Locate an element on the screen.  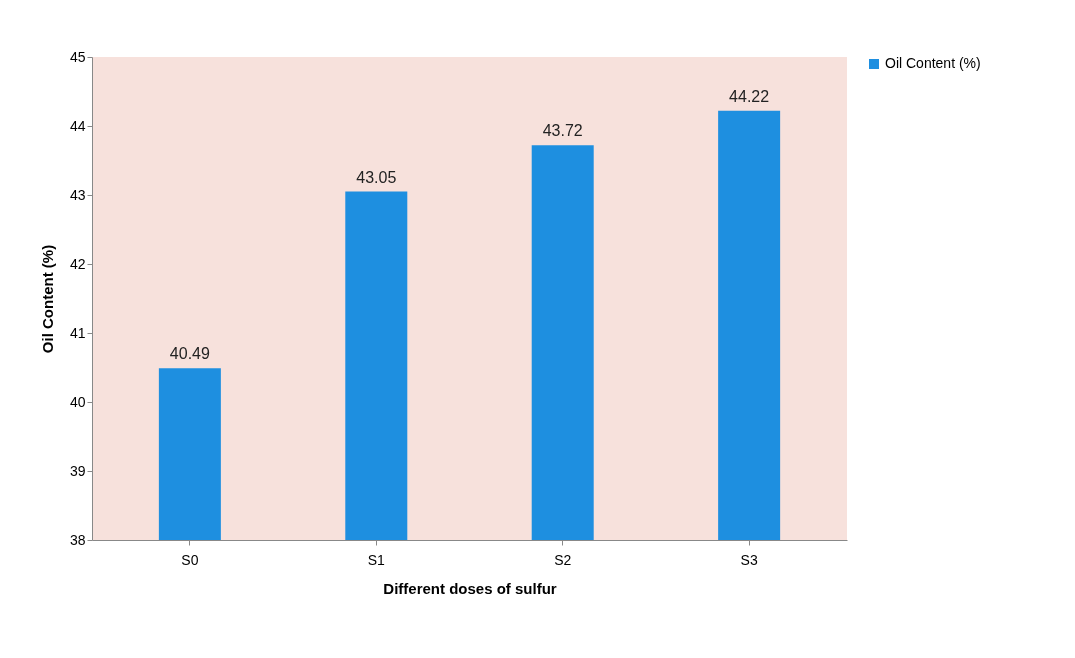
x-tick-label: S1 is located at coordinates (376, 559).